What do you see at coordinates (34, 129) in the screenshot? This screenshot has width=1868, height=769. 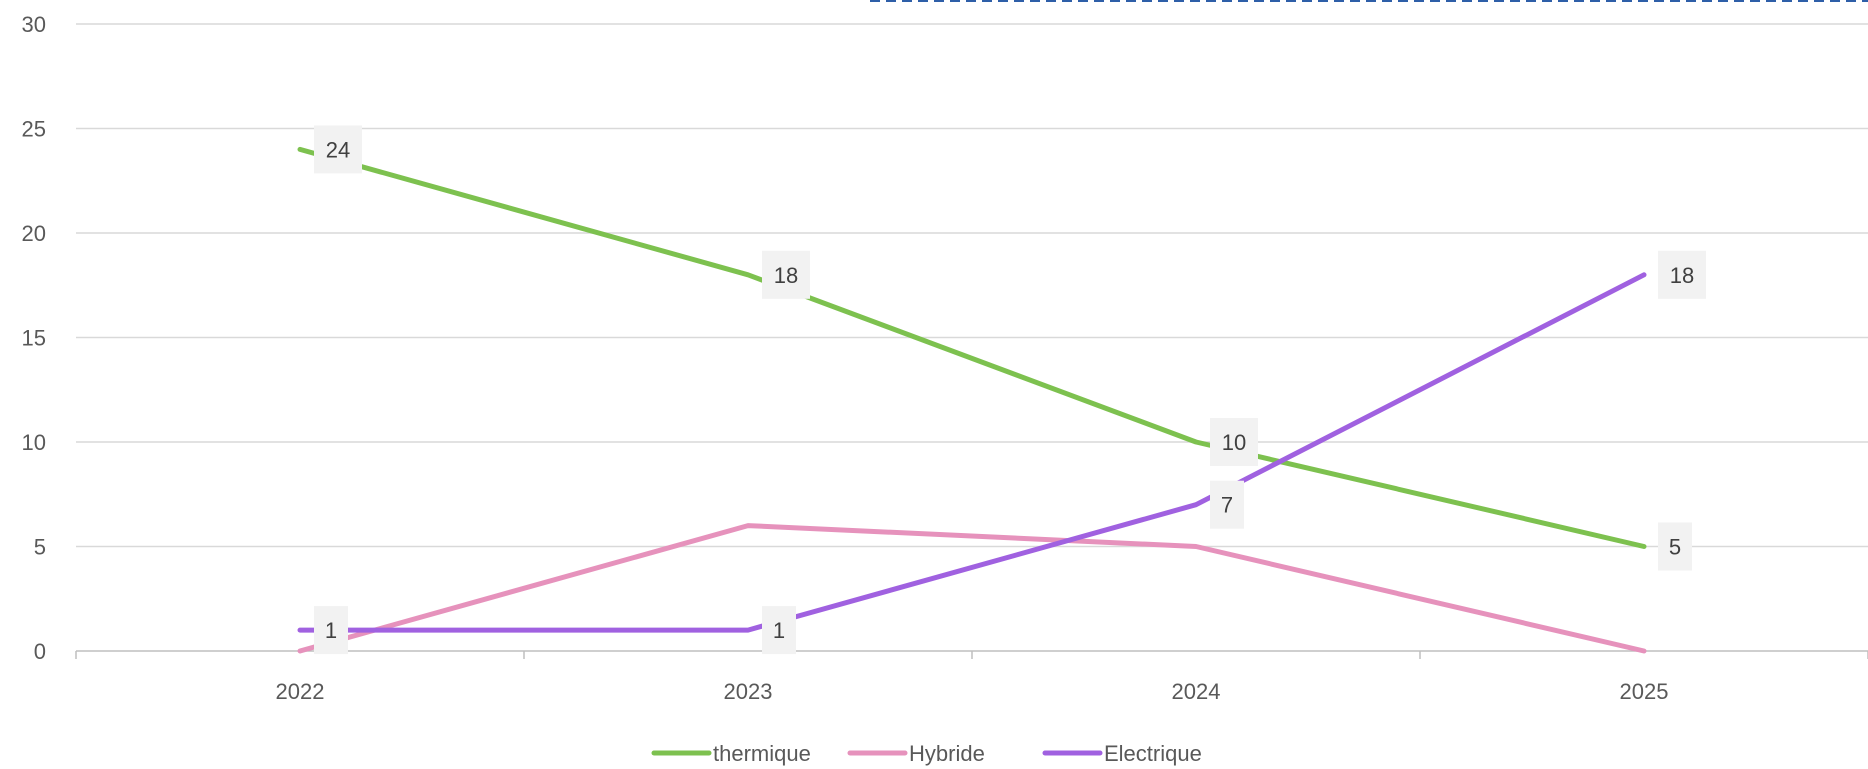 I see `y-tick-label: 25` at bounding box center [34, 129].